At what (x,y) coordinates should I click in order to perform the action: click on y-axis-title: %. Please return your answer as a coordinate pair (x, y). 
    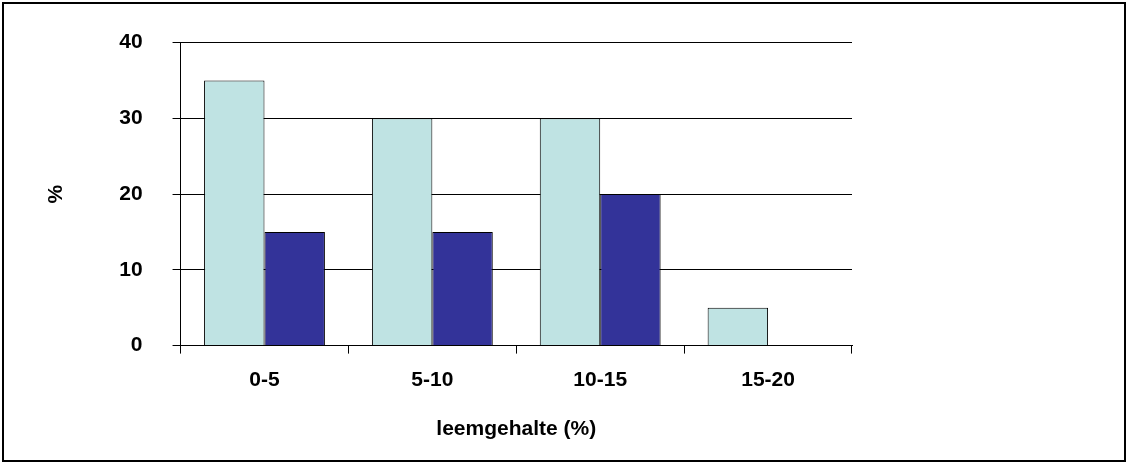
    Looking at the image, I should click on (55, 194).